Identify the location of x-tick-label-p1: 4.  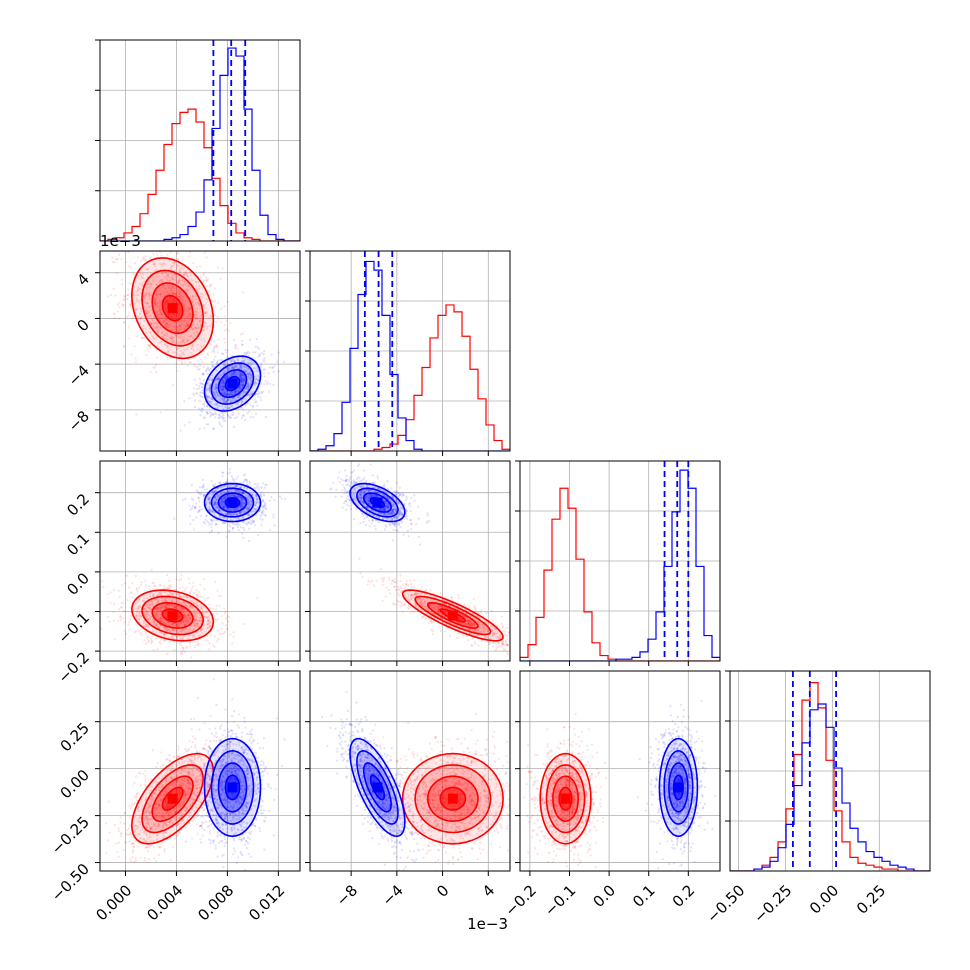
(488, 890).